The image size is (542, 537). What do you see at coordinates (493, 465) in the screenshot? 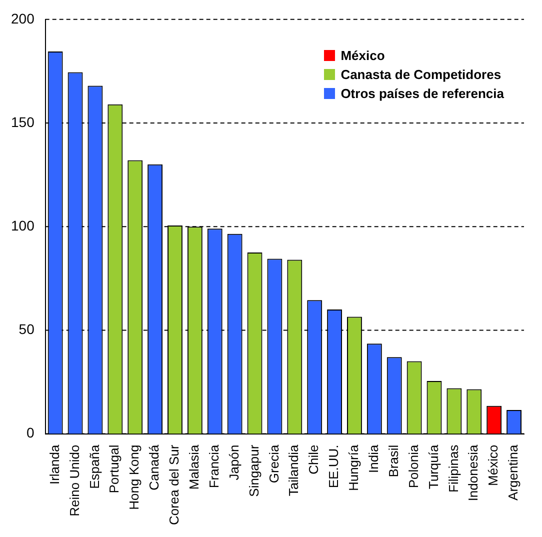
I see `x-tick-label: México` at bounding box center [493, 465].